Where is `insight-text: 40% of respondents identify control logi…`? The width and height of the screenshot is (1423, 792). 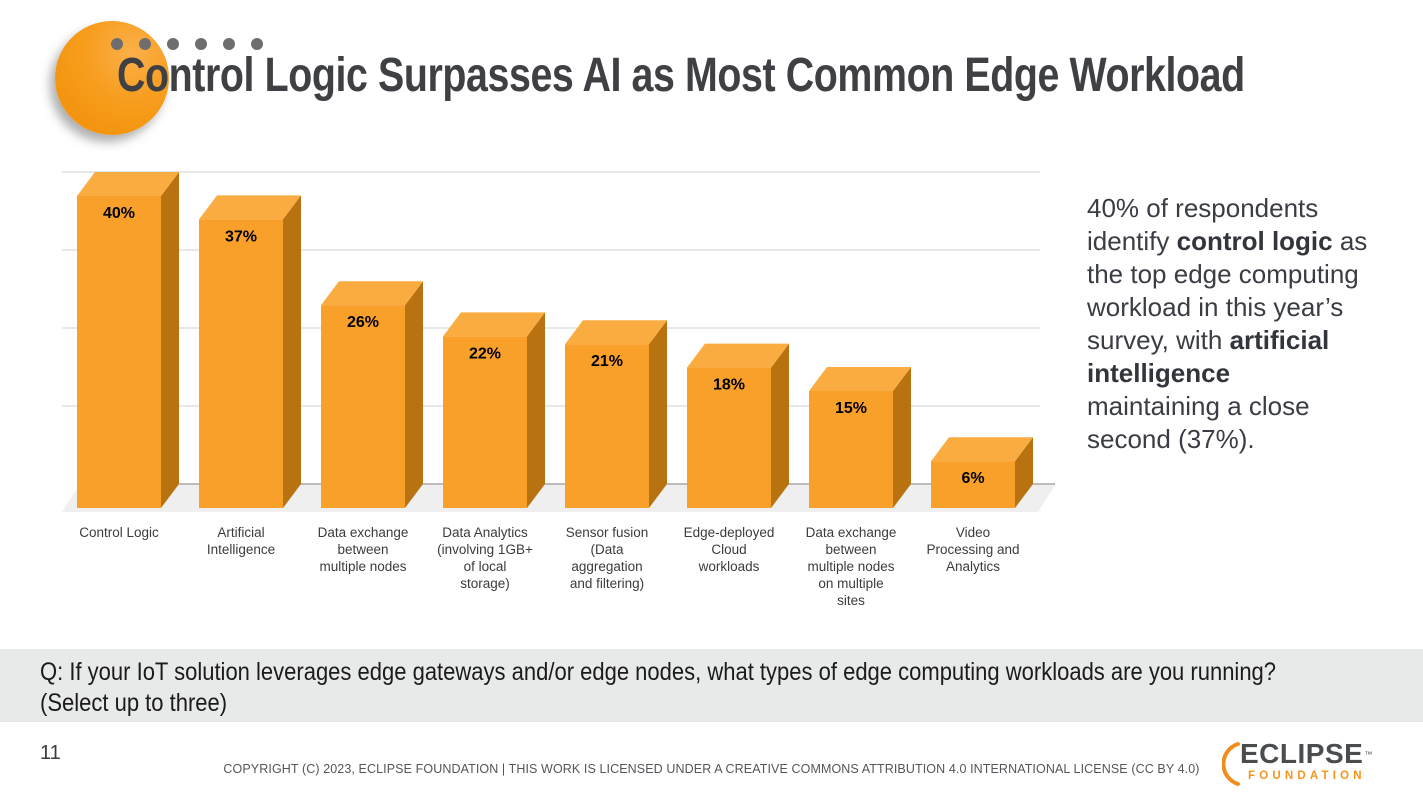 insight-text: 40% of respondents identify control logi… is located at coordinates (1237, 324).